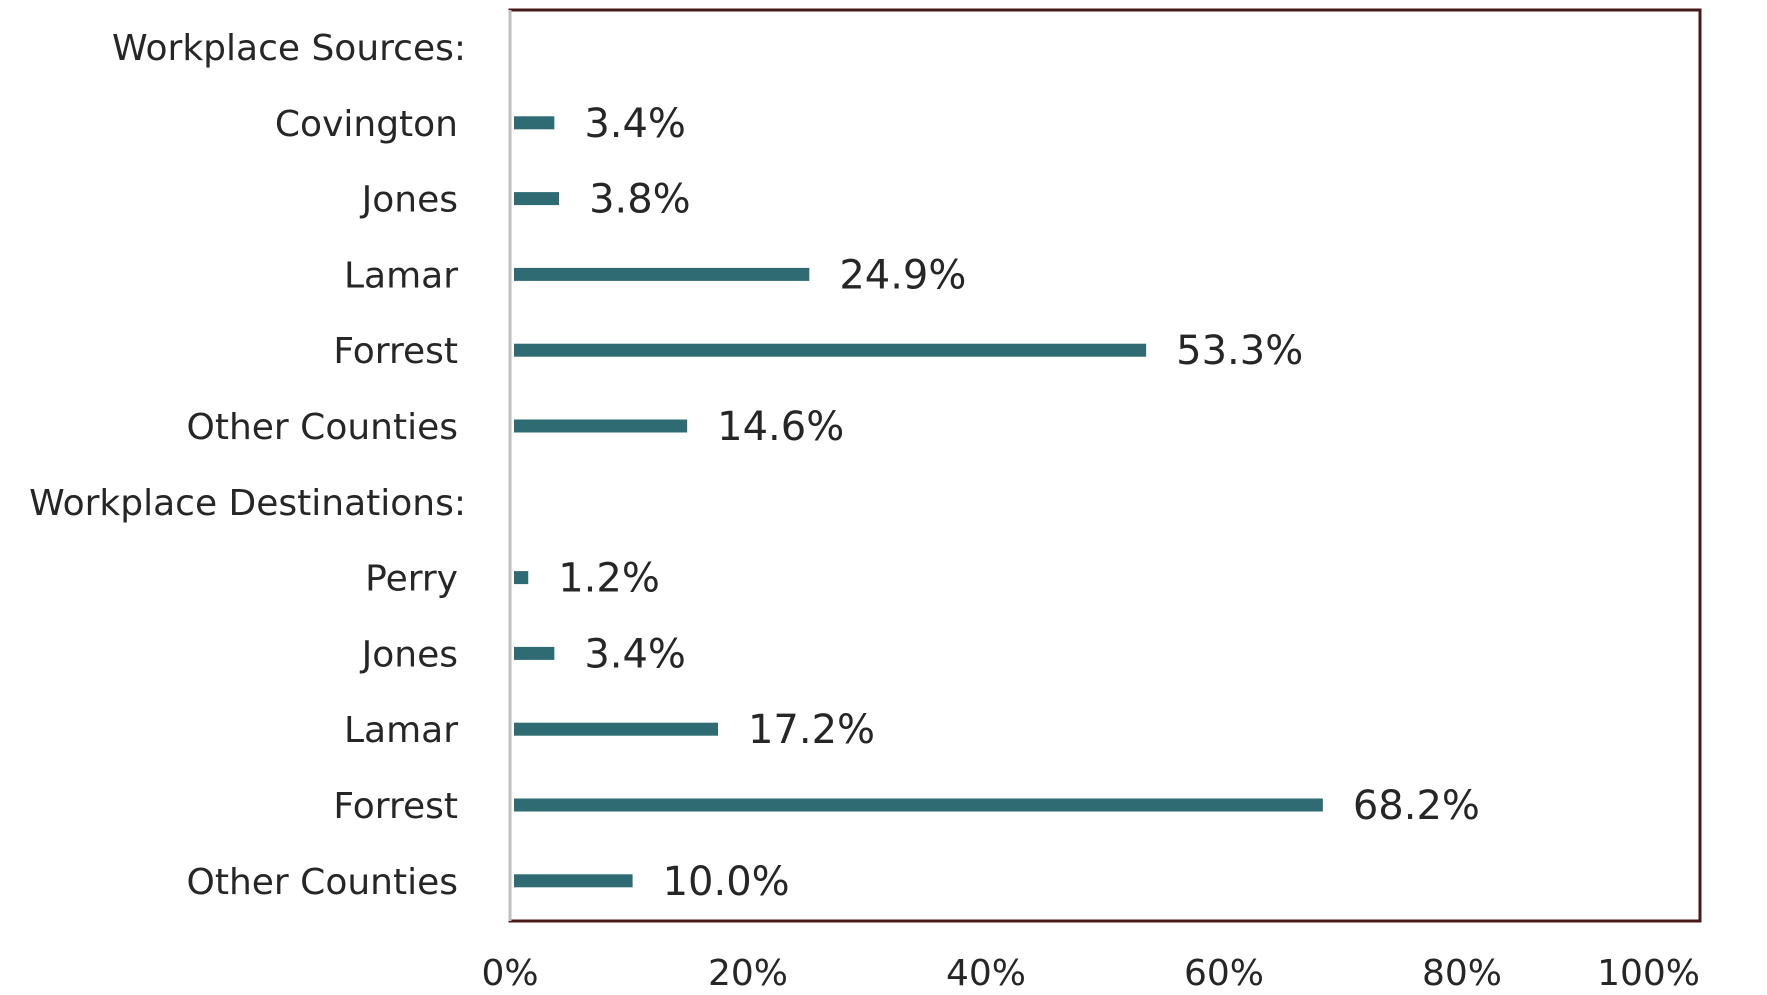 The image size is (1767, 995). I want to click on x-tick-label: 80%, so click(1462, 973).